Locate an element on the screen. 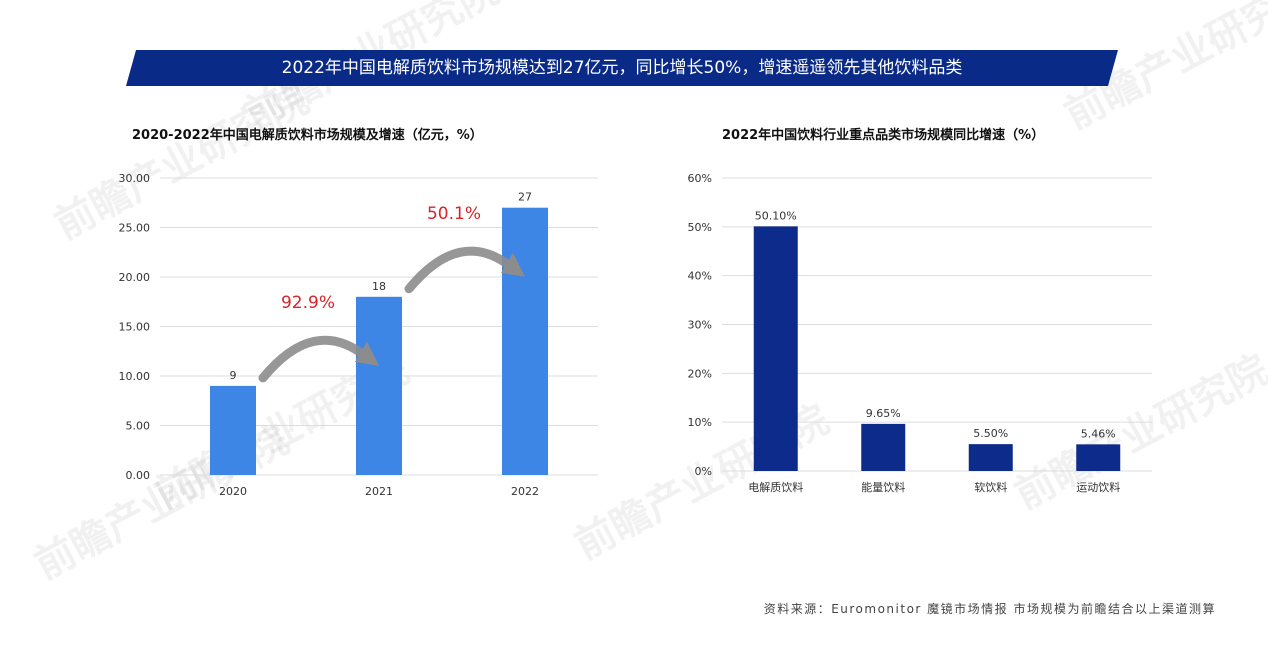  data-label: 5.50% is located at coordinates (990, 433).